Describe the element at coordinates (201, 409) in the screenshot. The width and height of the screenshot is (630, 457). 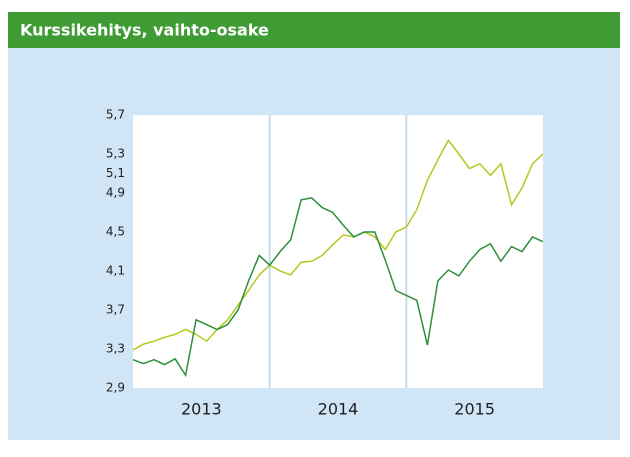
I see `x-tick-label: 2013` at that location.